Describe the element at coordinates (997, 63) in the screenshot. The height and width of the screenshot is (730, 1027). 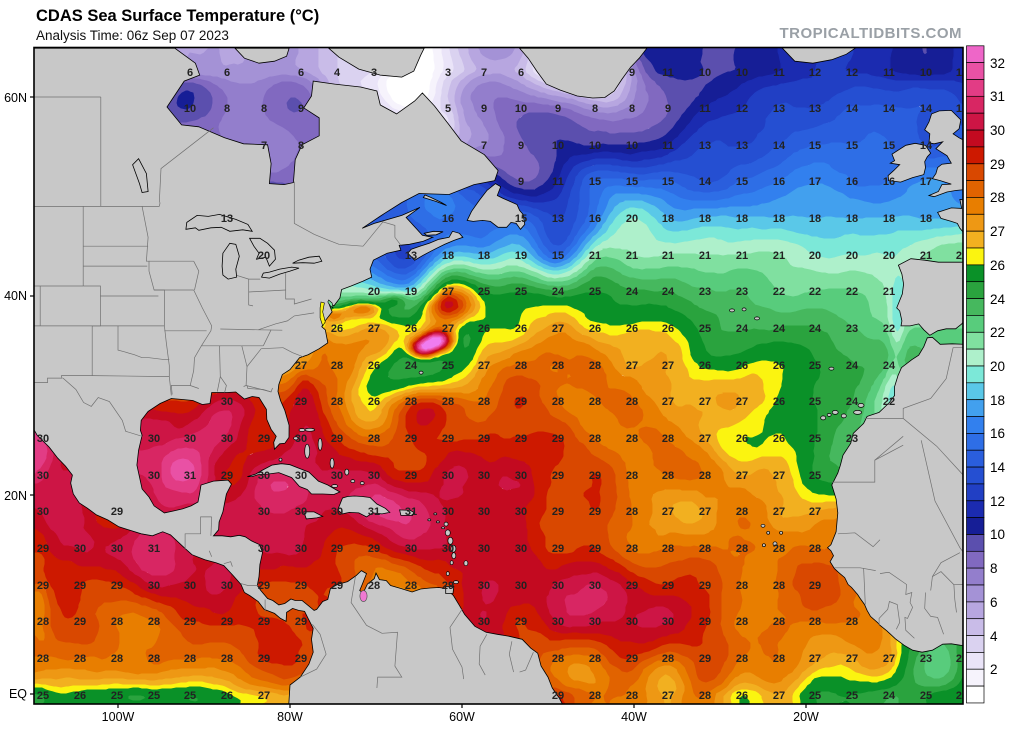
I see `svg-text: 32` at that location.